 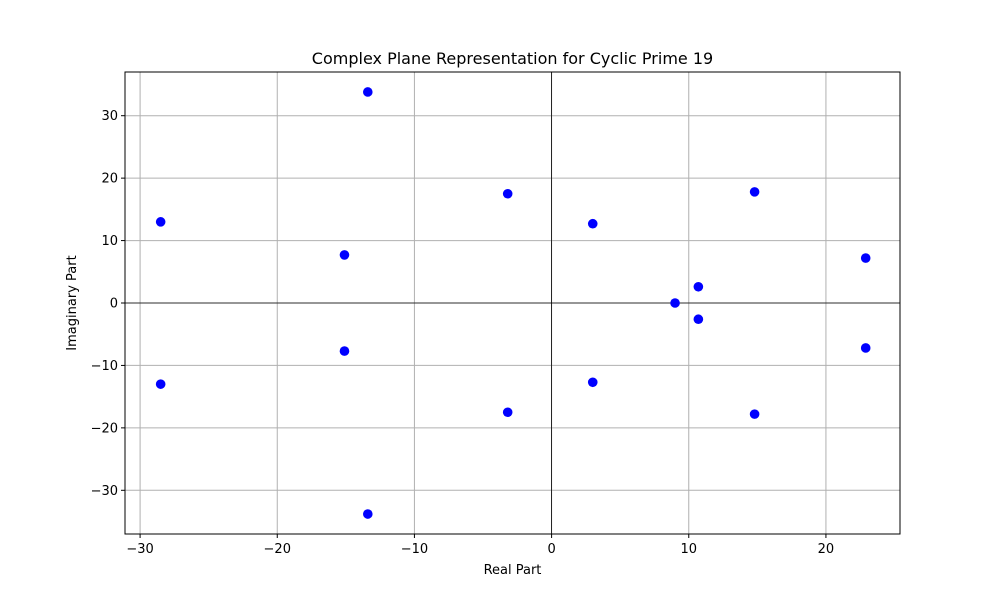 I want to click on x-tick-label: 10, so click(x=688, y=549).